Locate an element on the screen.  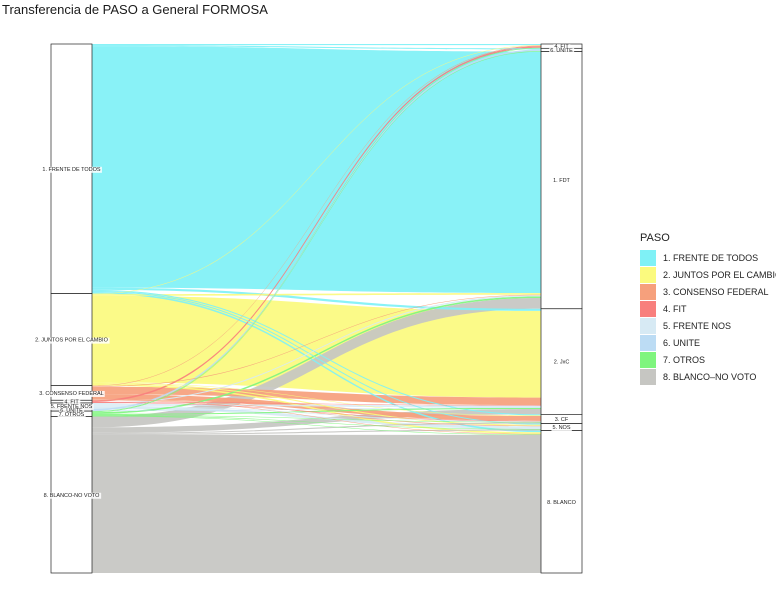
right-stratum-label: 1. FDT is located at coordinates (561, 181).